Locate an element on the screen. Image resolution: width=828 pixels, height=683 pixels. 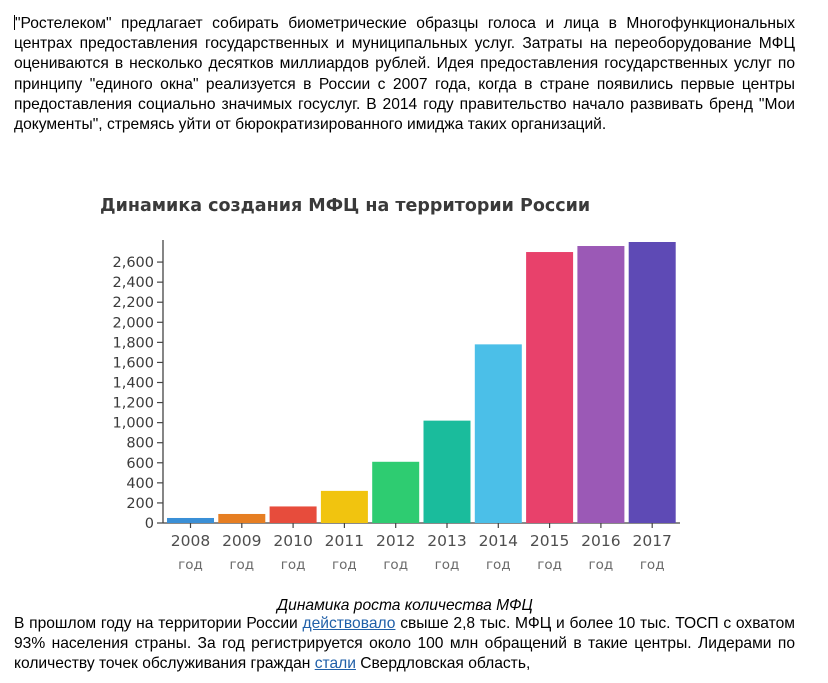
figure-caption: Динамика роста количества МФЦ is located at coordinates (405, 605).